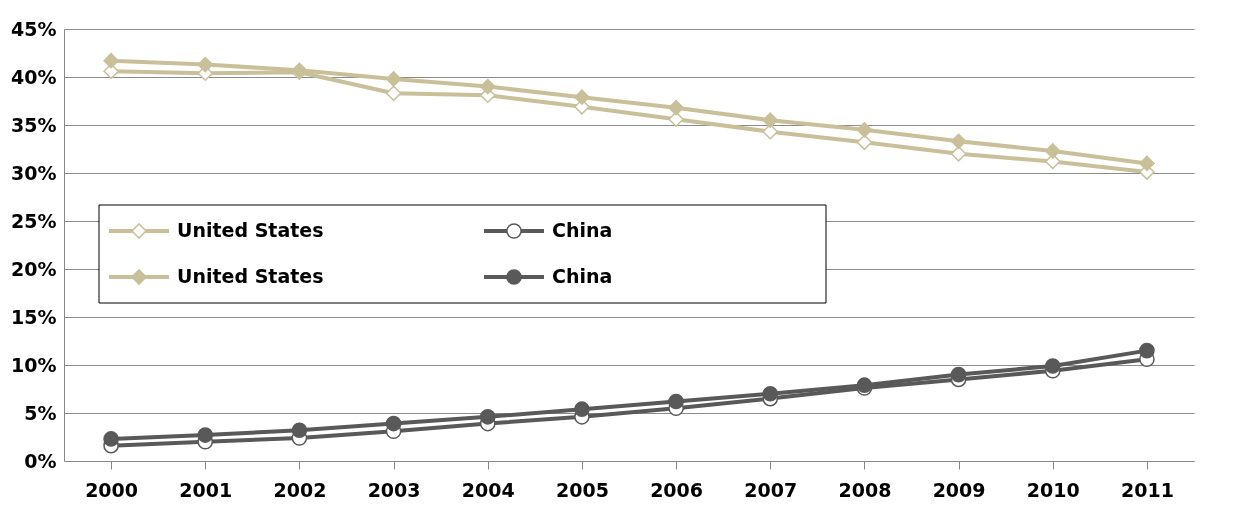  What do you see at coordinates (1147, 489) in the screenshot?
I see `x-tick-label: 2011` at bounding box center [1147, 489].